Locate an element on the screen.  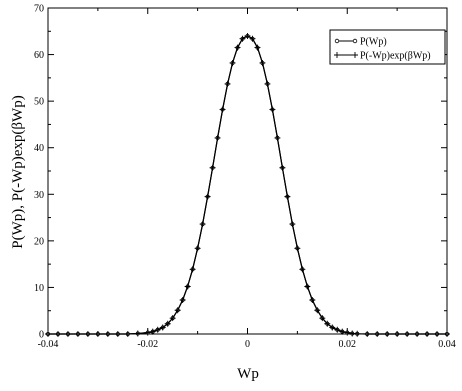
y-tick-label: 50 is located at coordinates (39, 102).